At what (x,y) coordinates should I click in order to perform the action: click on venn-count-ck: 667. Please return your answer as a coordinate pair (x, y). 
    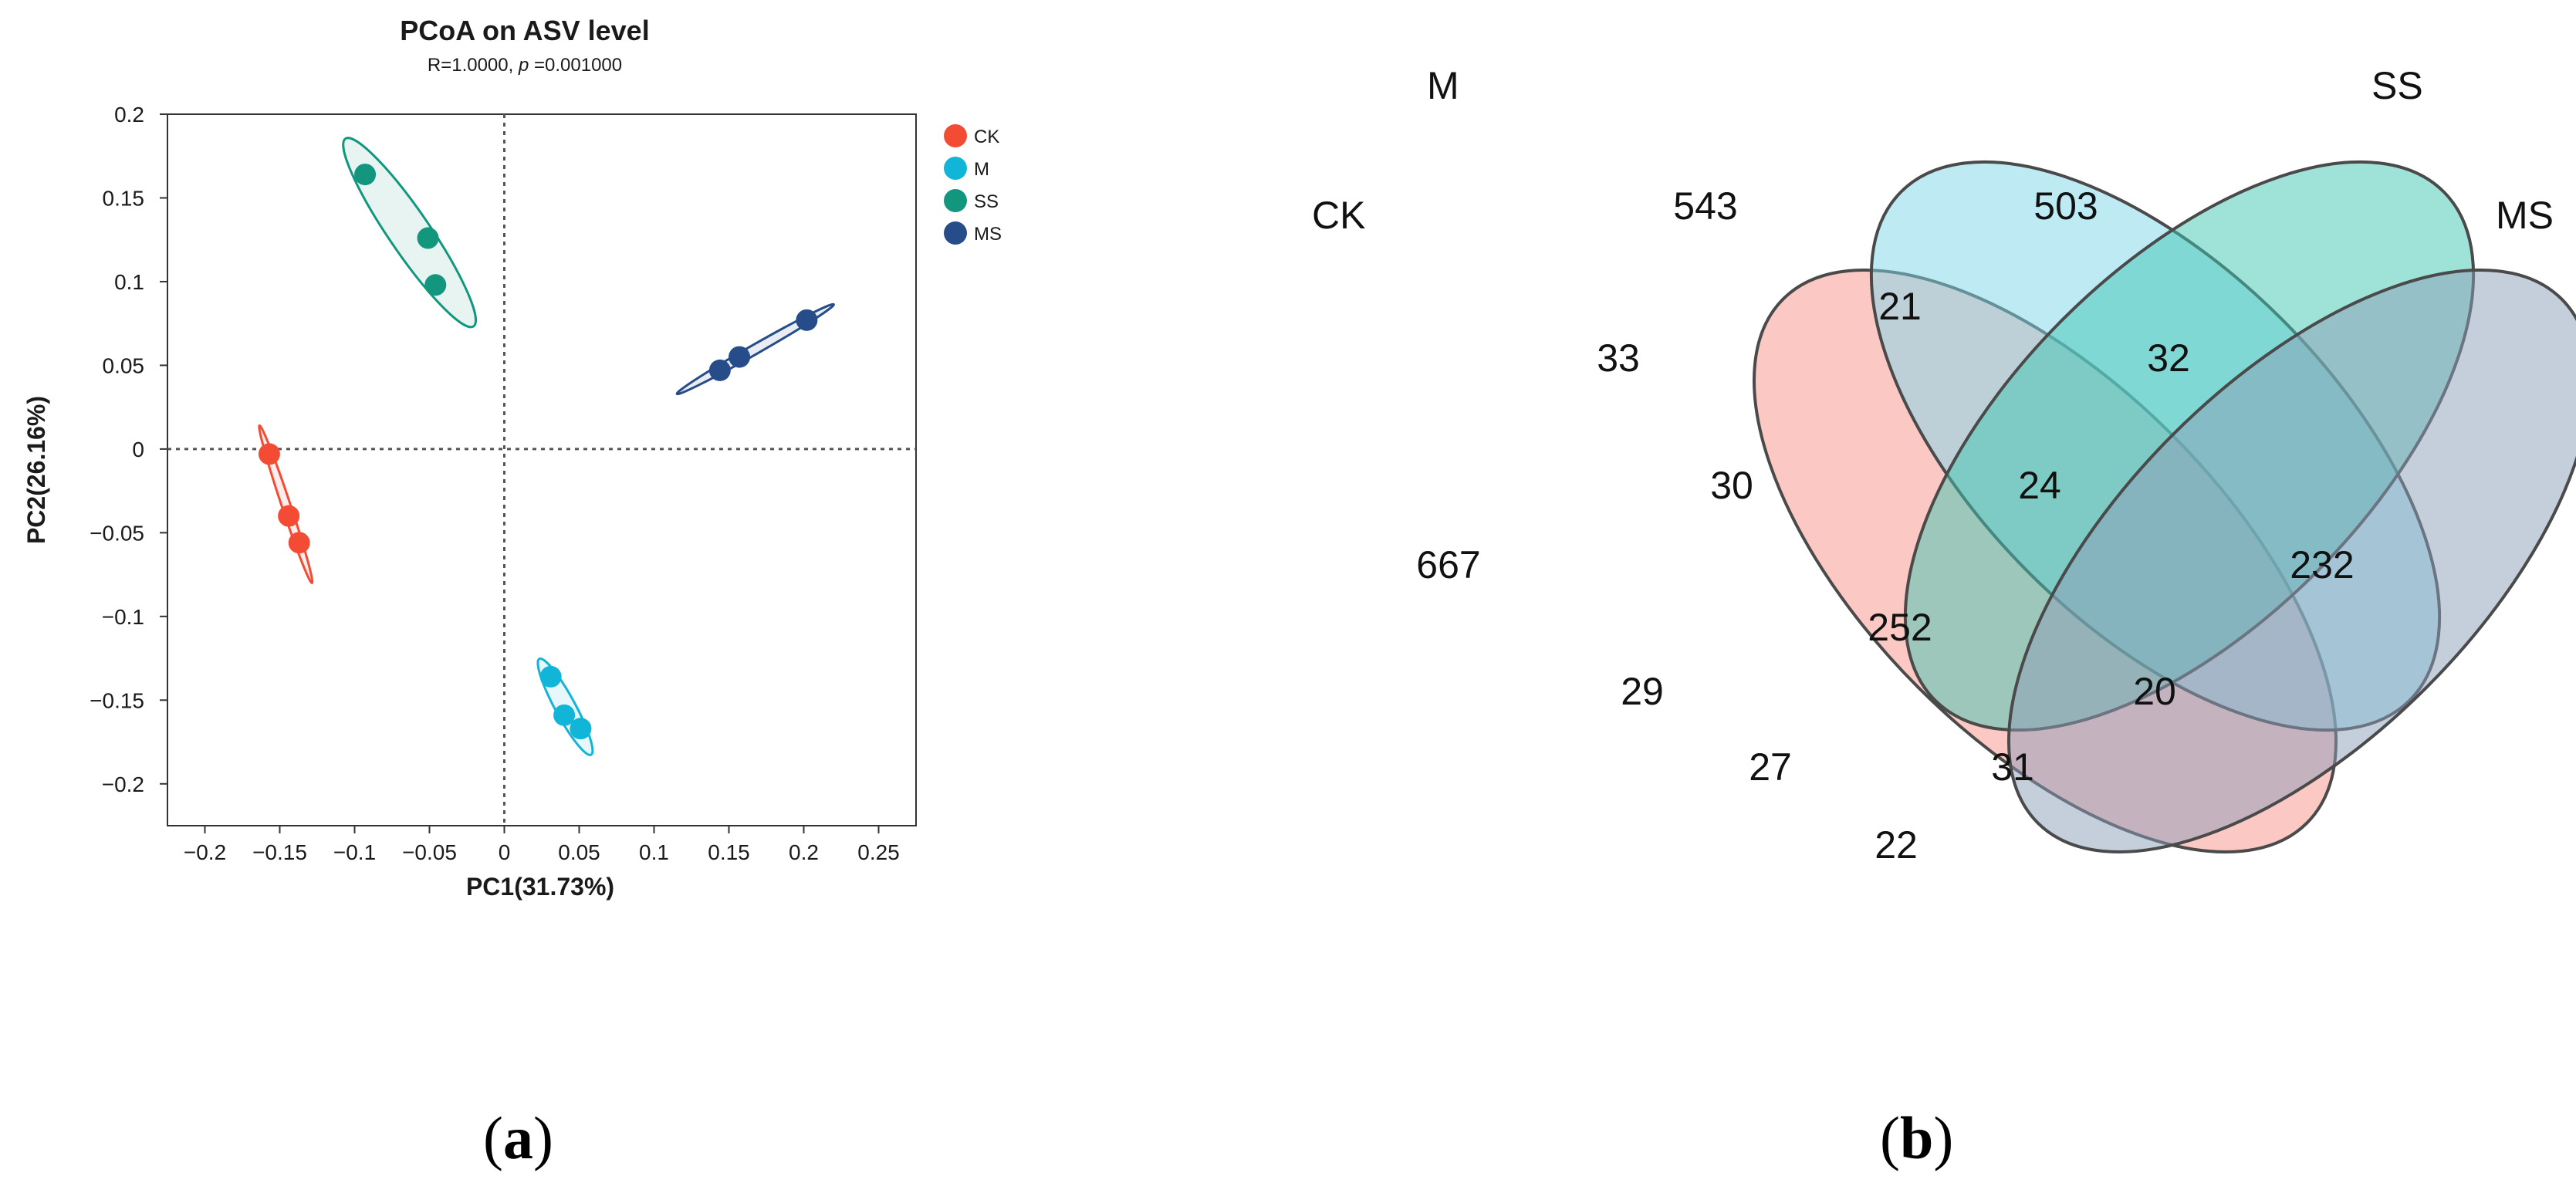
    Looking at the image, I should click on (1448, 564).